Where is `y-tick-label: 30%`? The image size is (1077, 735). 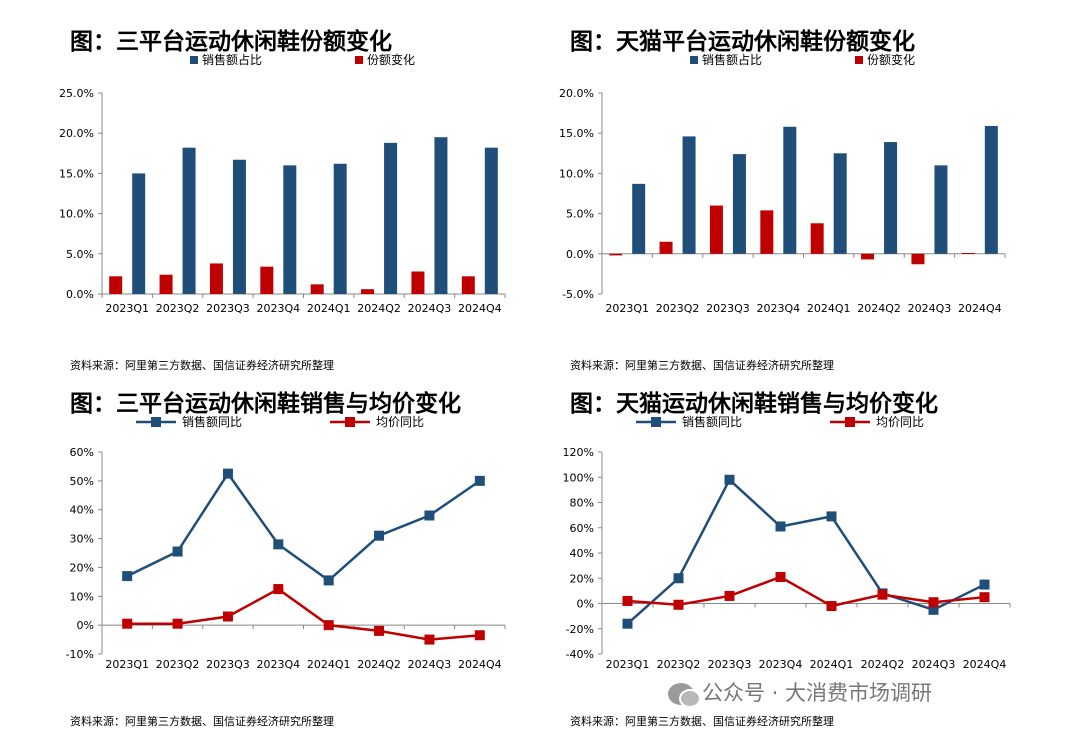
y-tick-label: 30% is located at coordinates (82, 539).